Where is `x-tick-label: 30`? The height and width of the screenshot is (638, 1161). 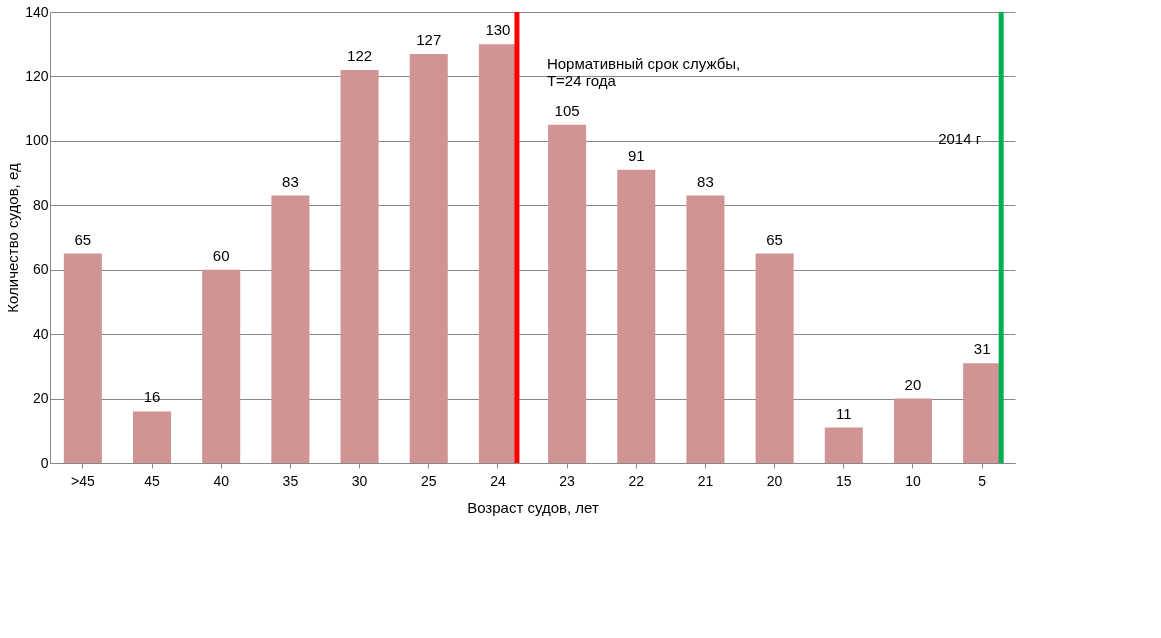
x-tick-label: 30 is located at coordinates (359, 480).